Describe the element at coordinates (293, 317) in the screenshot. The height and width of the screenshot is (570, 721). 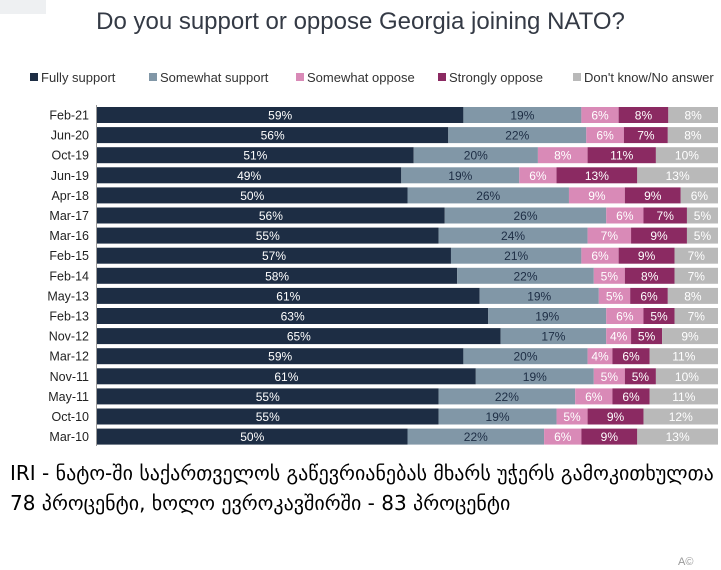
I see `data-label: 63%` at that location.